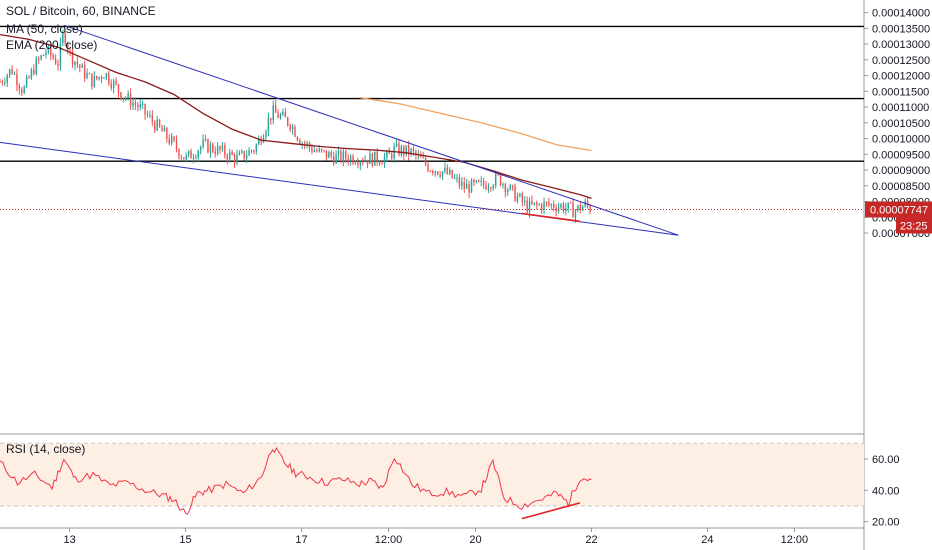  What do you see at coordinates (901, 61) in the screenshot?
I see `price-tick-label-3: 0.00012500` at bounding box center [901, 61].